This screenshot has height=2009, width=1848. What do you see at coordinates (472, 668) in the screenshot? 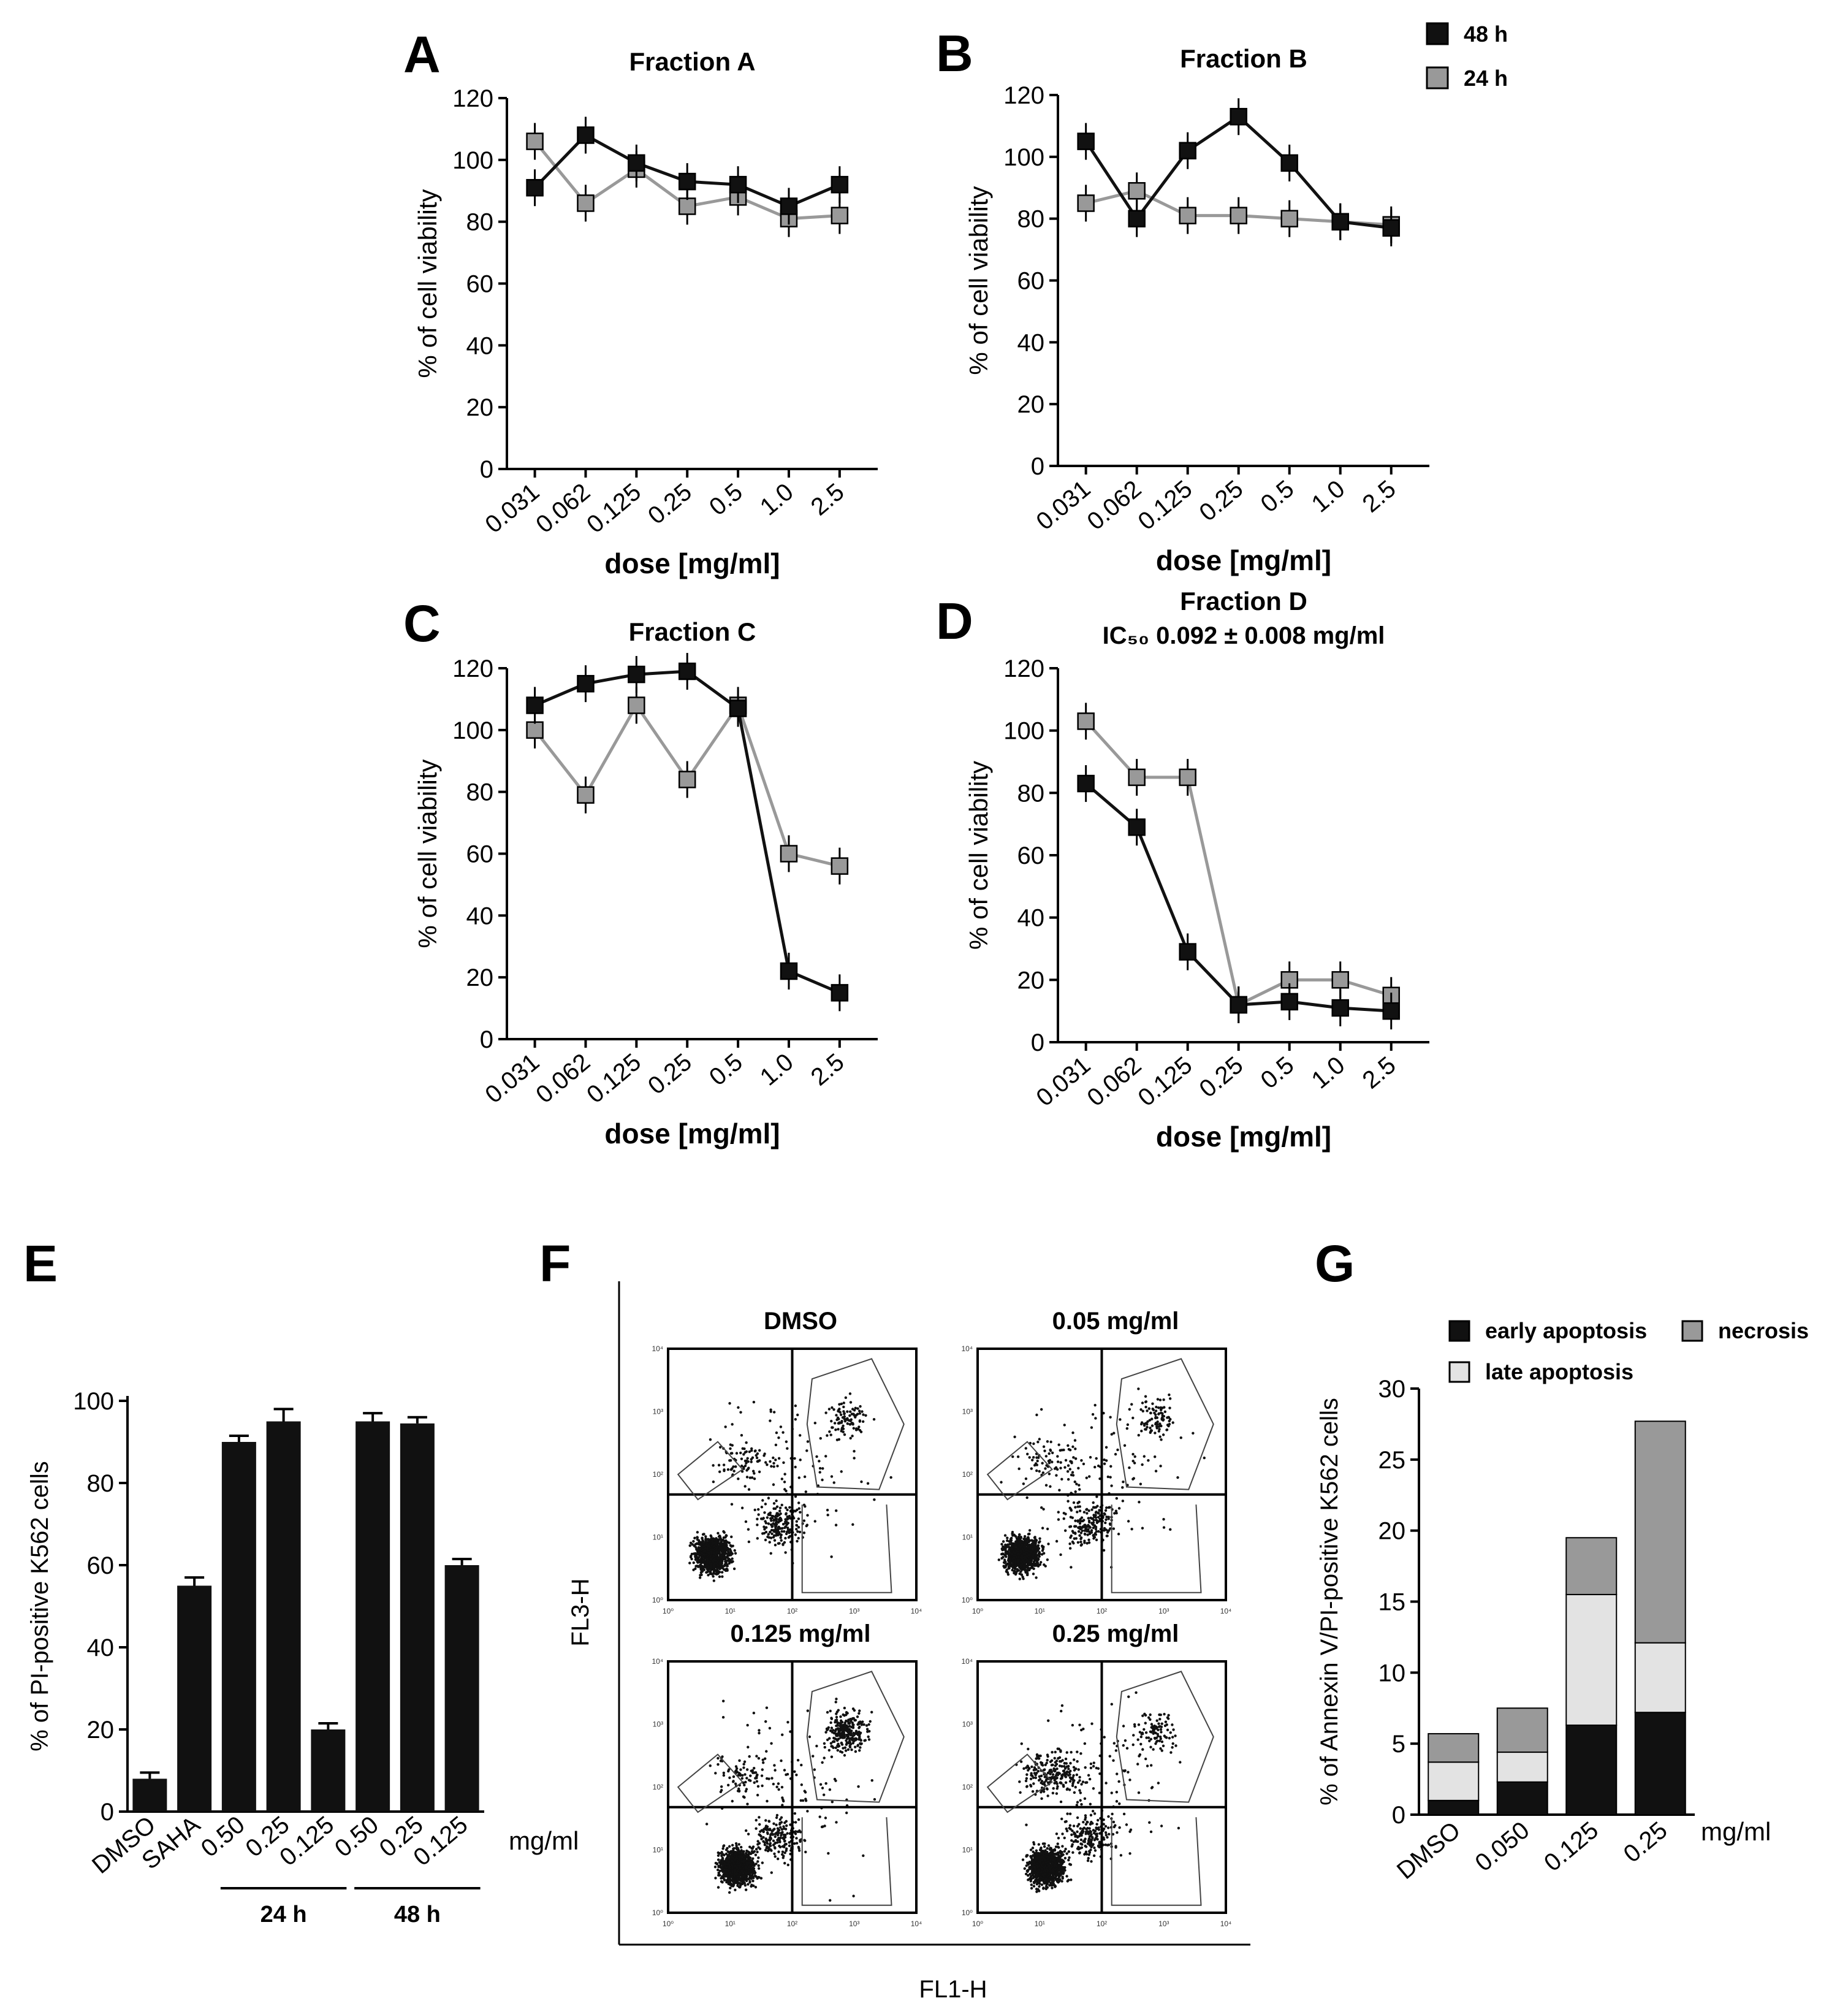
I see `y-tick-label: 120` at bounding box center [472, 668].